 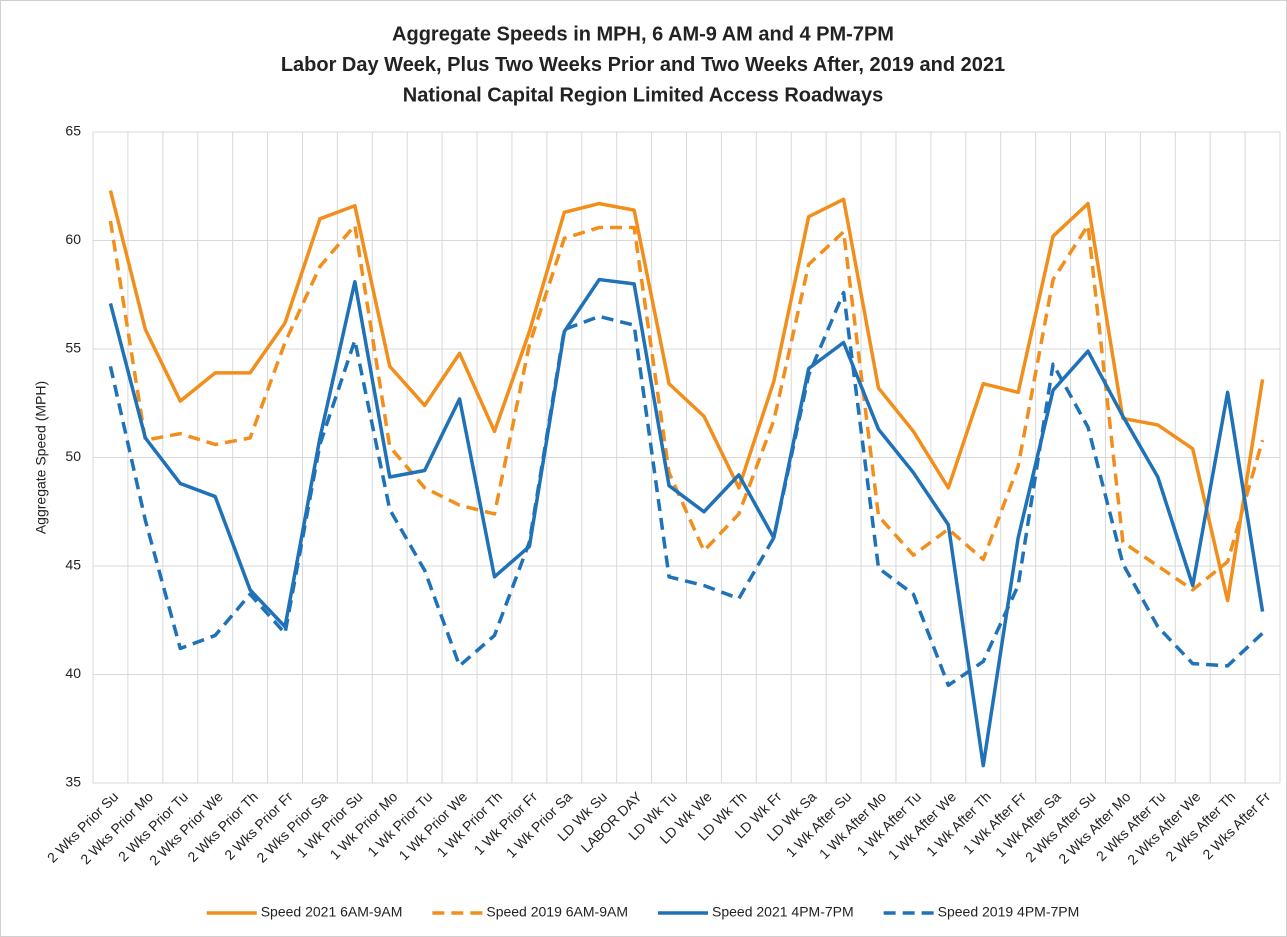 What do you see at coordinates (332, 912) in the screenshot?
I see `legend-label: Speed 2021 6AM-9AM` at bounding box center [332, 912].